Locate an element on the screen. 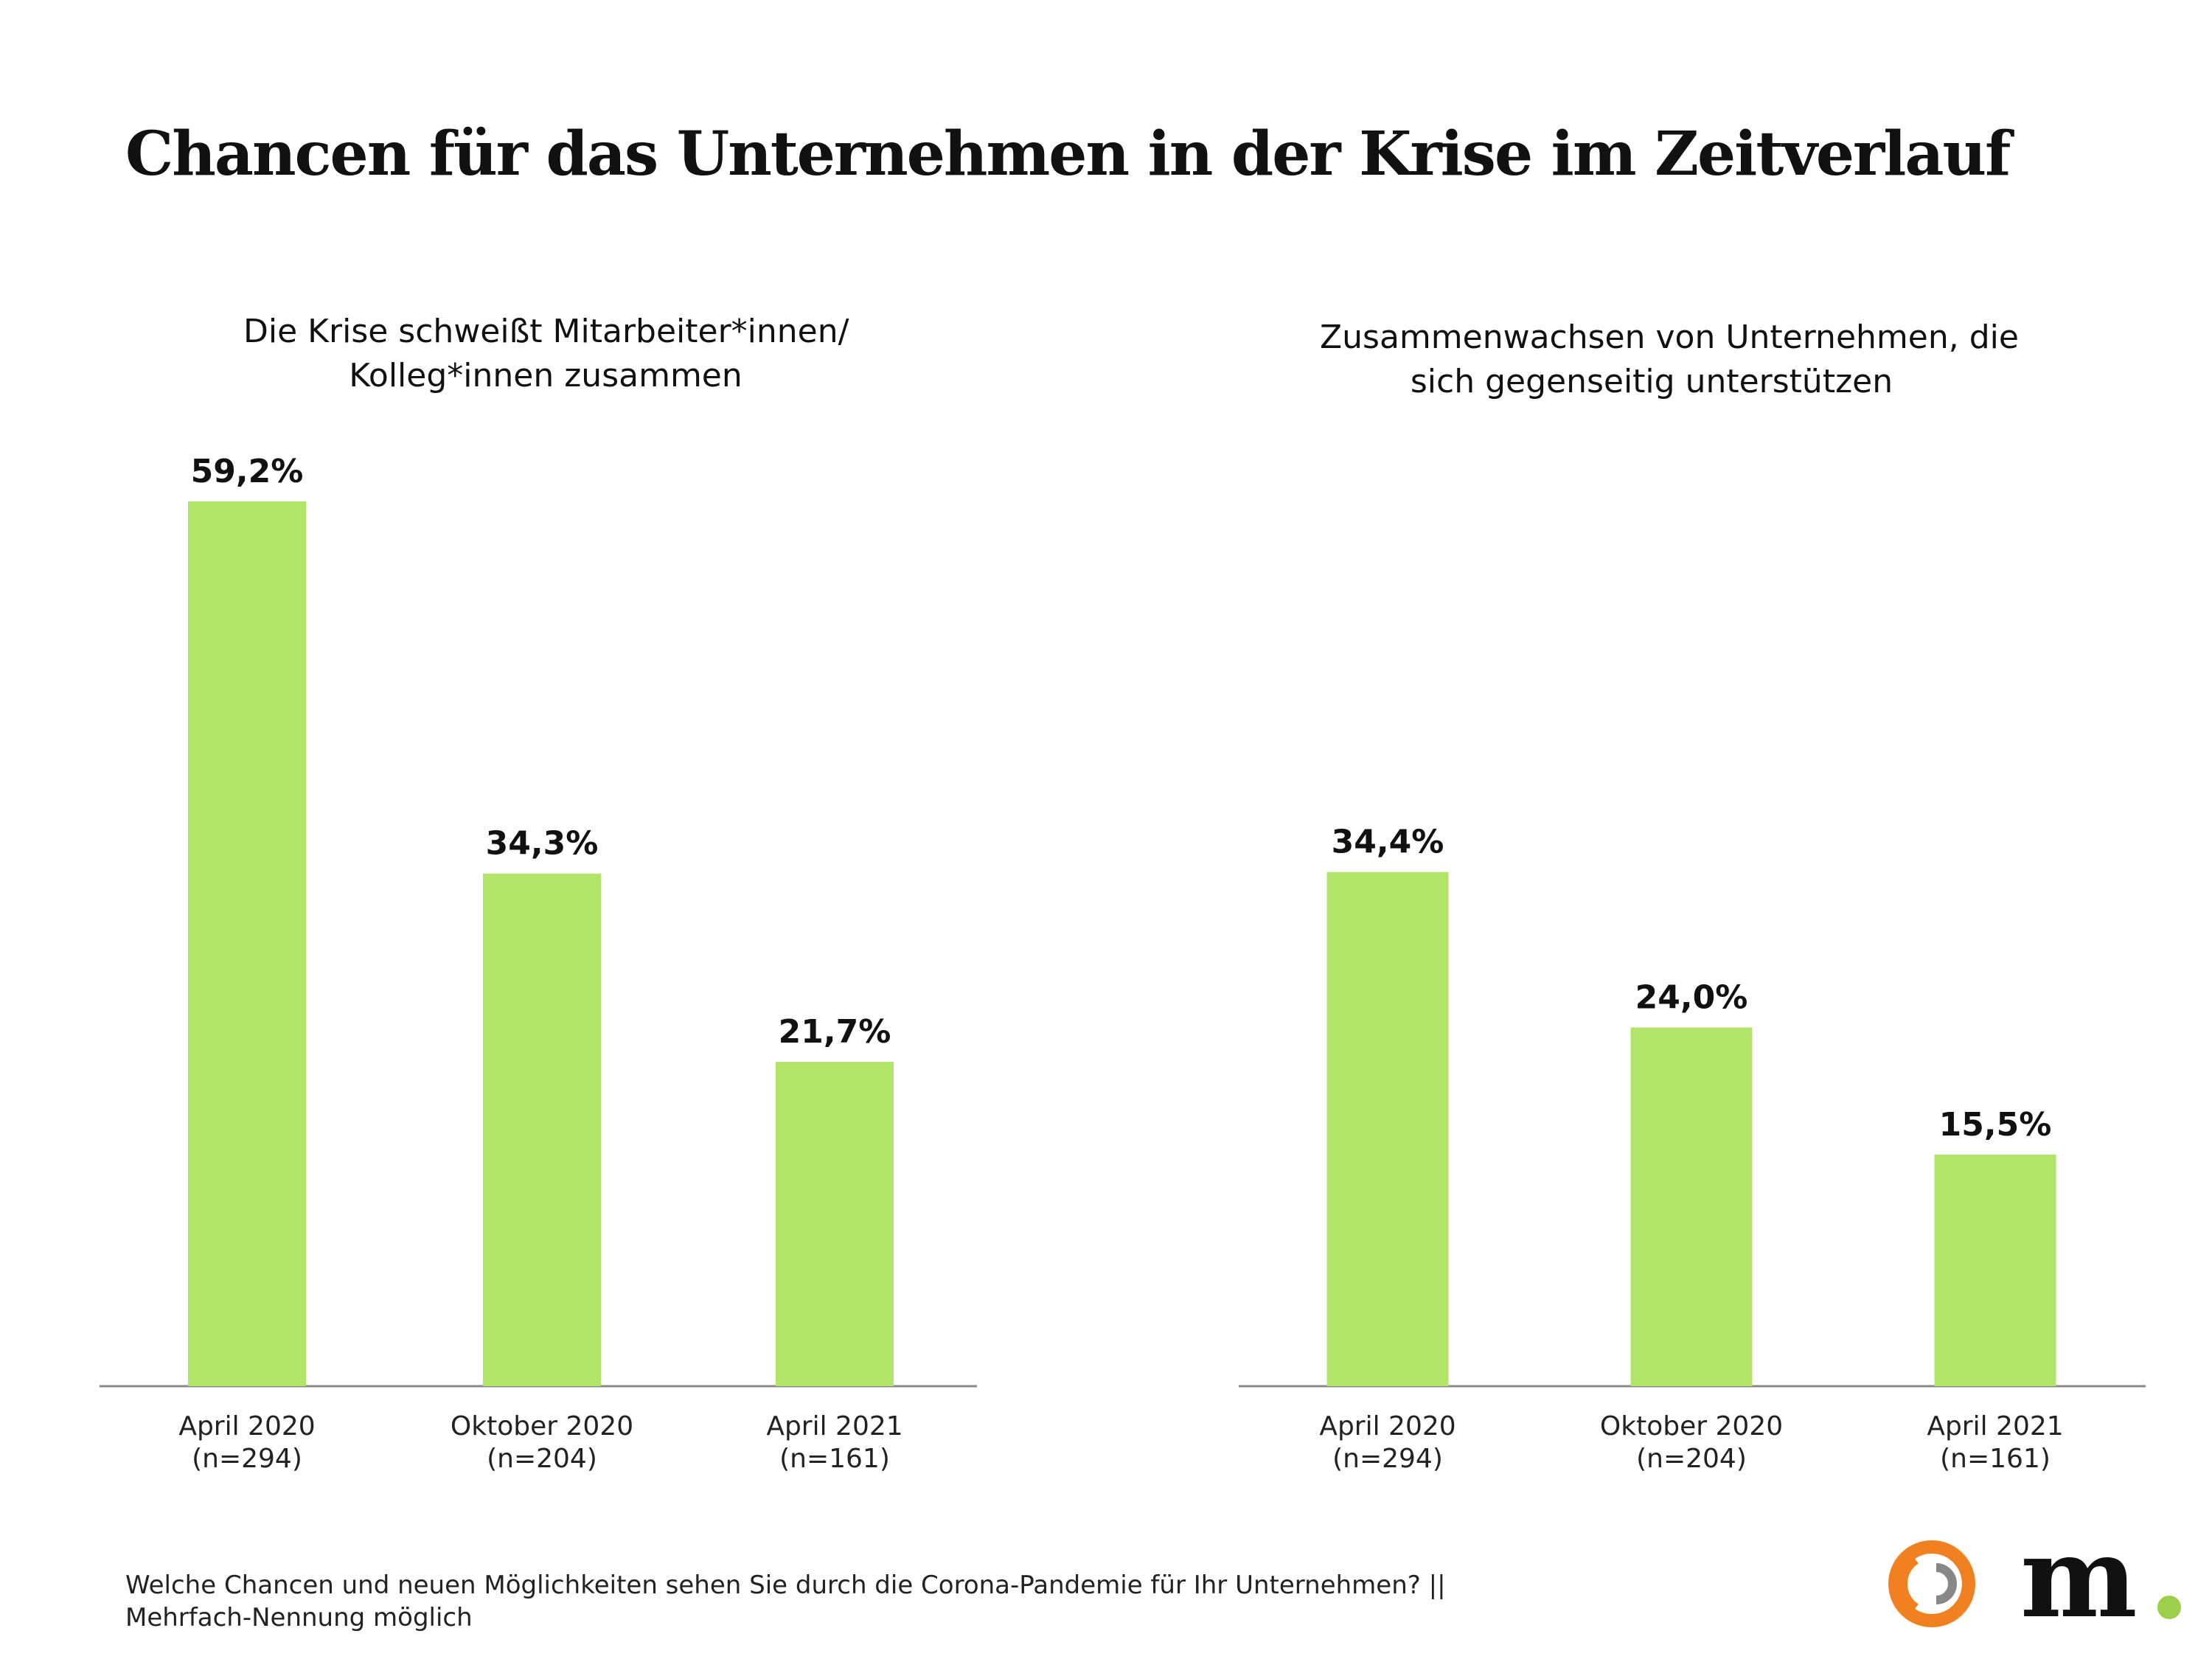 Image resolution: width=2212 pixels, height=1659 pixels. chart-left-title-line-2: Kolleg*innen zusammen is located at coordinates (545, 375).